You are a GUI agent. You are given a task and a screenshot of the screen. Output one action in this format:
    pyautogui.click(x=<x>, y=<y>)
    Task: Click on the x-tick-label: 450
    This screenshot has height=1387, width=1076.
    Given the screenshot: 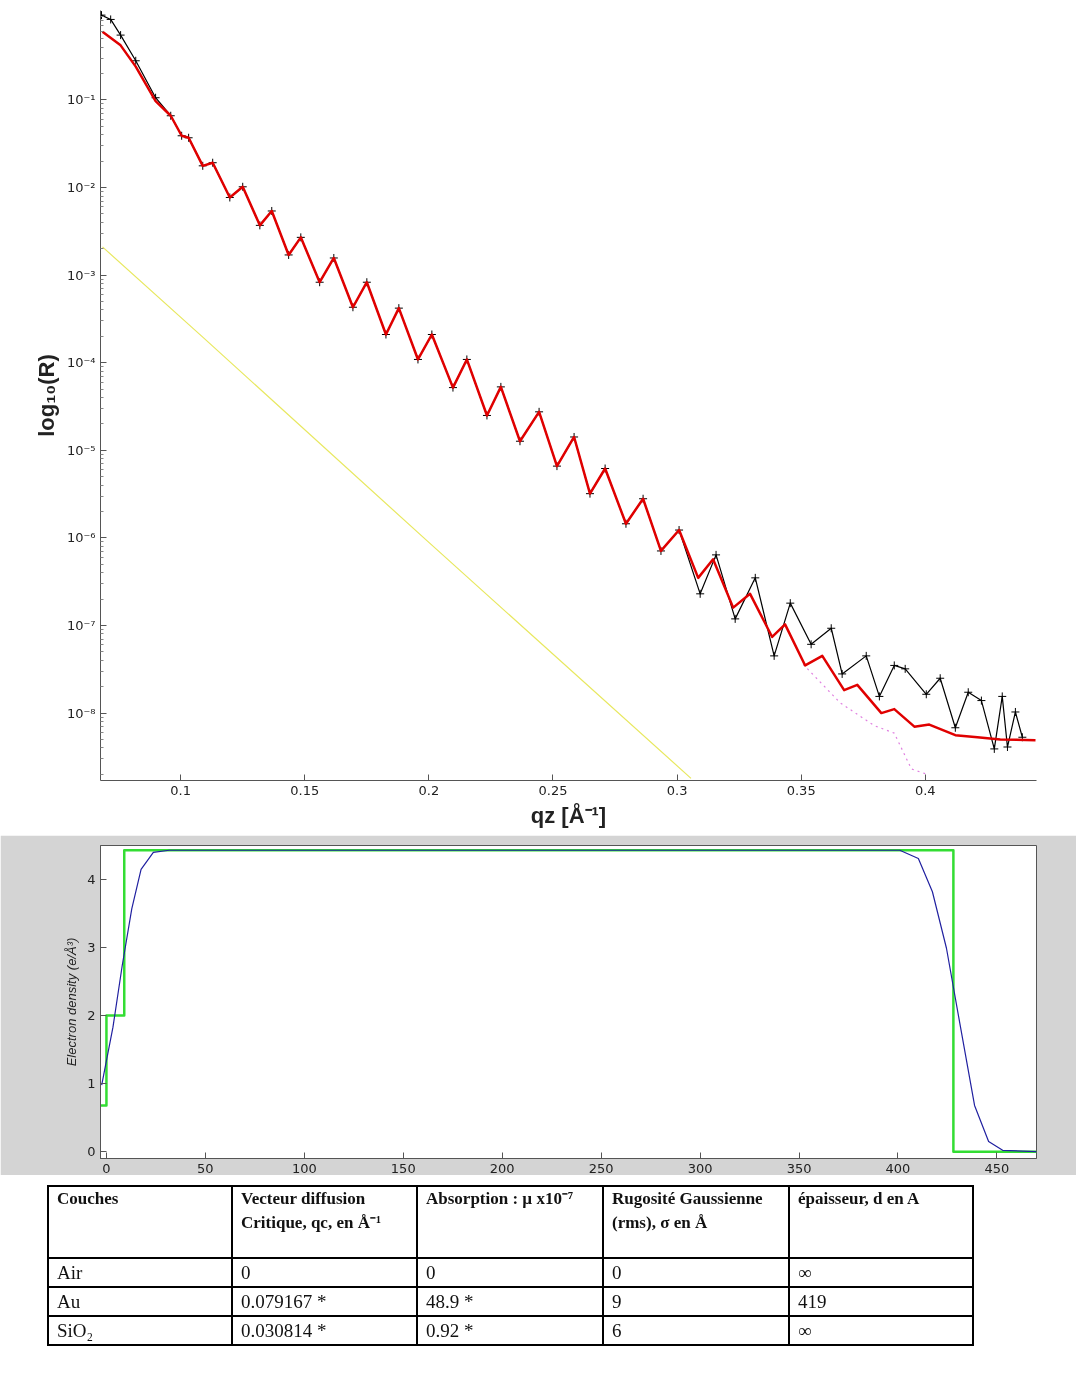 What is the action you would take?
    pyautogui.click(x=997, y=1168)
    